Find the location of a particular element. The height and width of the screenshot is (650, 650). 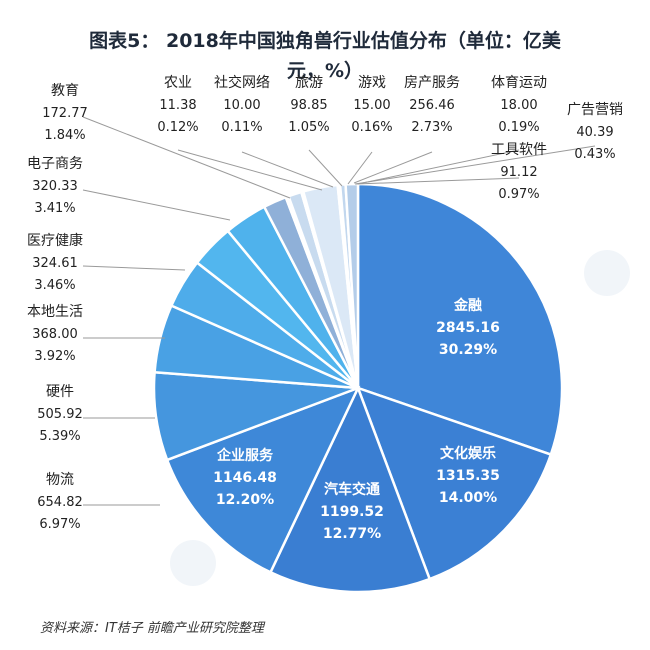

slice-label-name: 房产服务 is located at coordinates (432, 83).